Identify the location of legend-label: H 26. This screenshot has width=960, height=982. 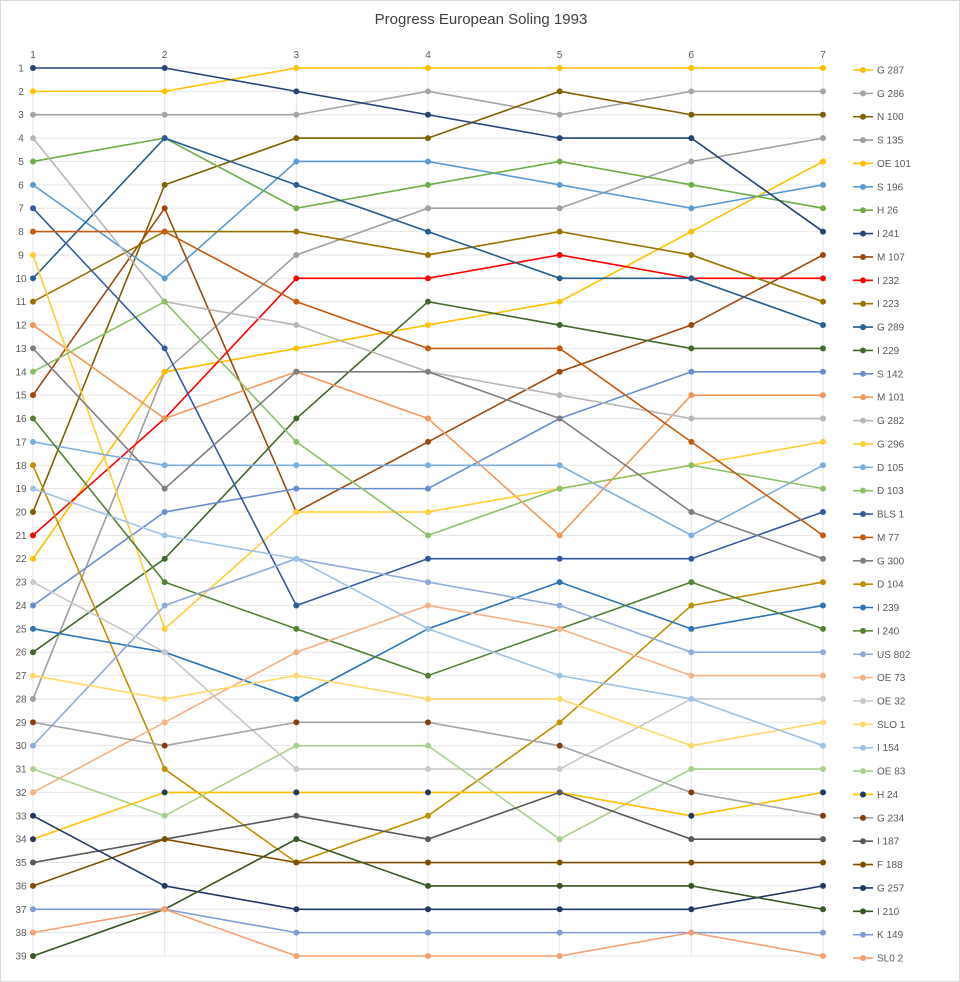
(888, 211).